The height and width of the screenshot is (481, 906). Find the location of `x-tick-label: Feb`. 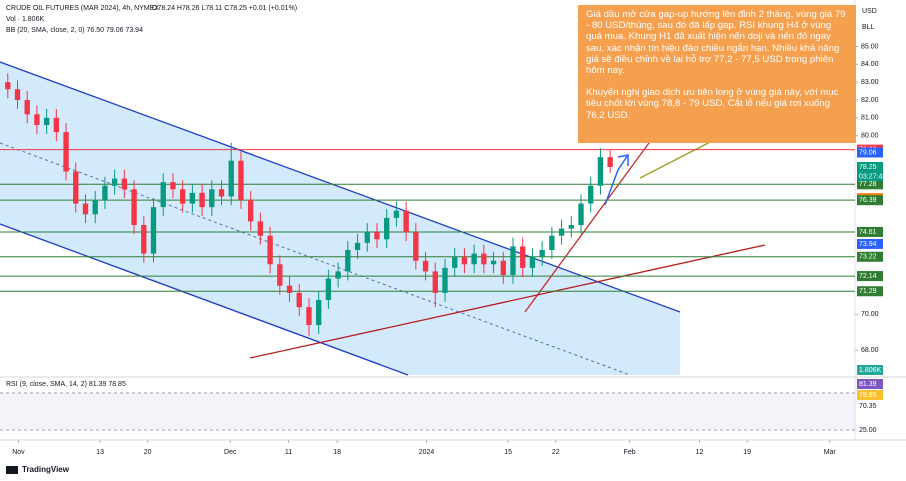

x-tick-label: Feb is located at coordinates (630, 452).